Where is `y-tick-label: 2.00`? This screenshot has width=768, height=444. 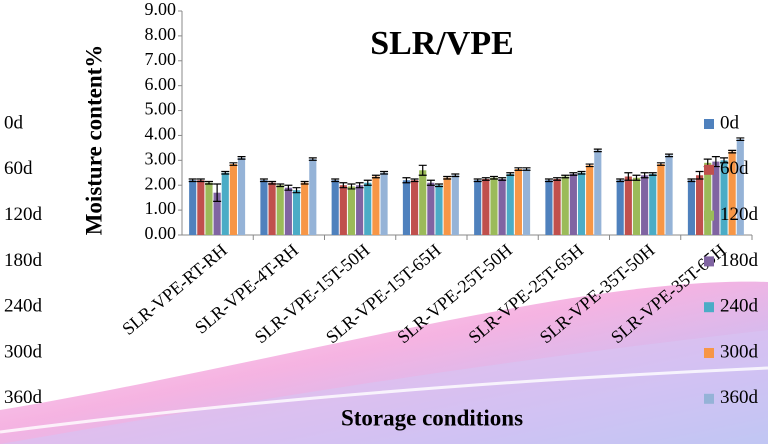
y-tick-label: 2.00 is located at coordinates (161, 183).